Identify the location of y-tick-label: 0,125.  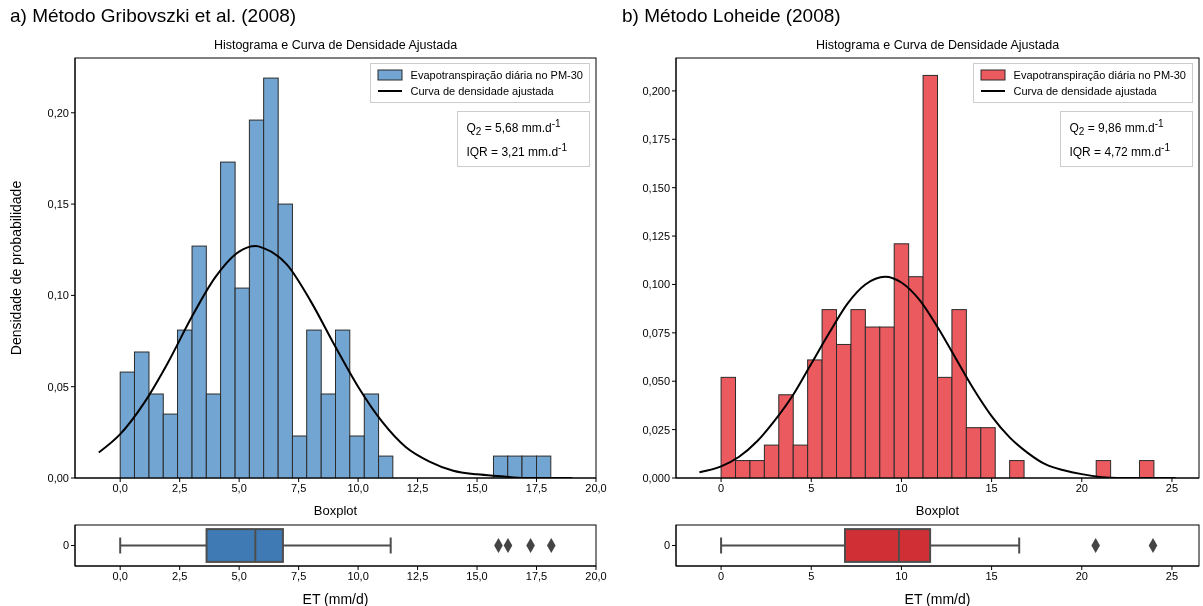
(656, 235).